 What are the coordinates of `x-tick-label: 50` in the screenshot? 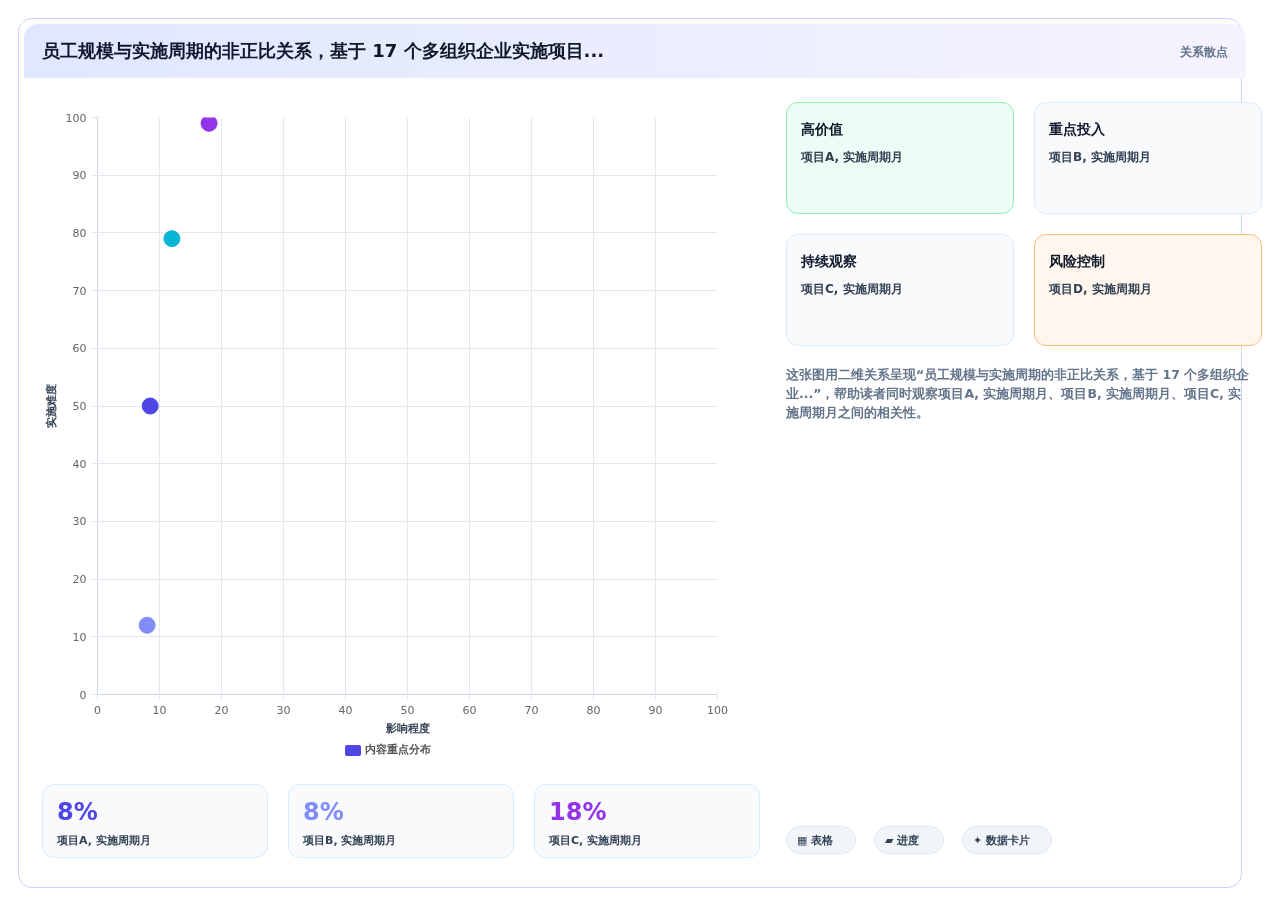 It's located at (407, 710).